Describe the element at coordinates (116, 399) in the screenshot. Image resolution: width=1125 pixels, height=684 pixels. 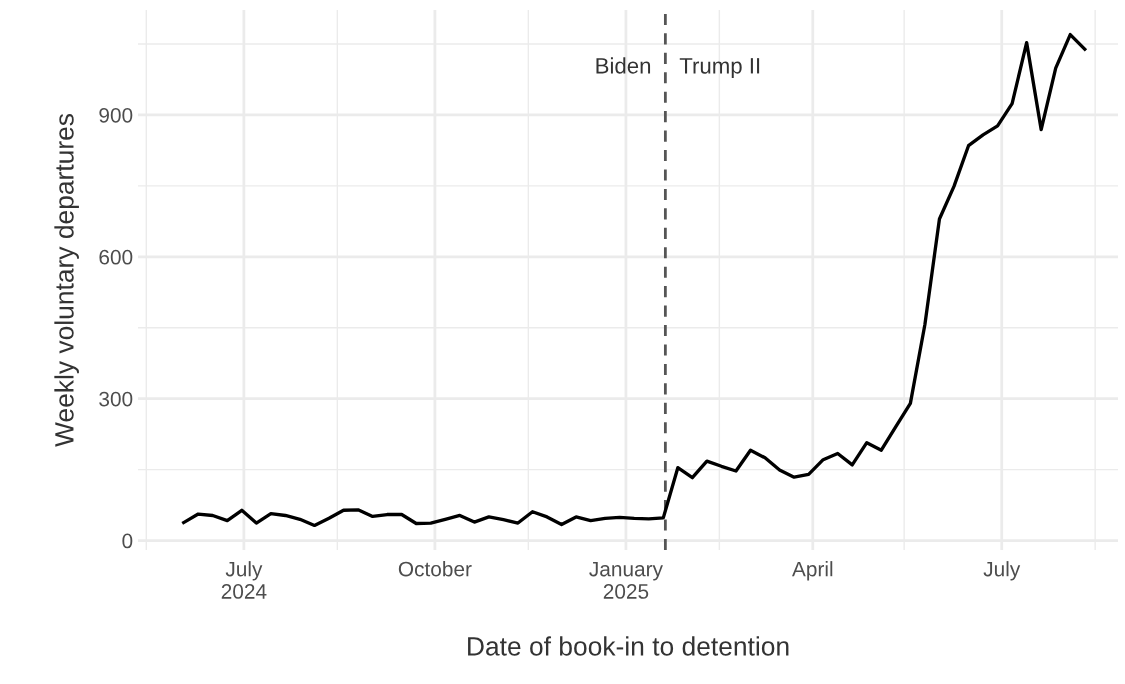
I see `y-tick-label: 300` at that location.